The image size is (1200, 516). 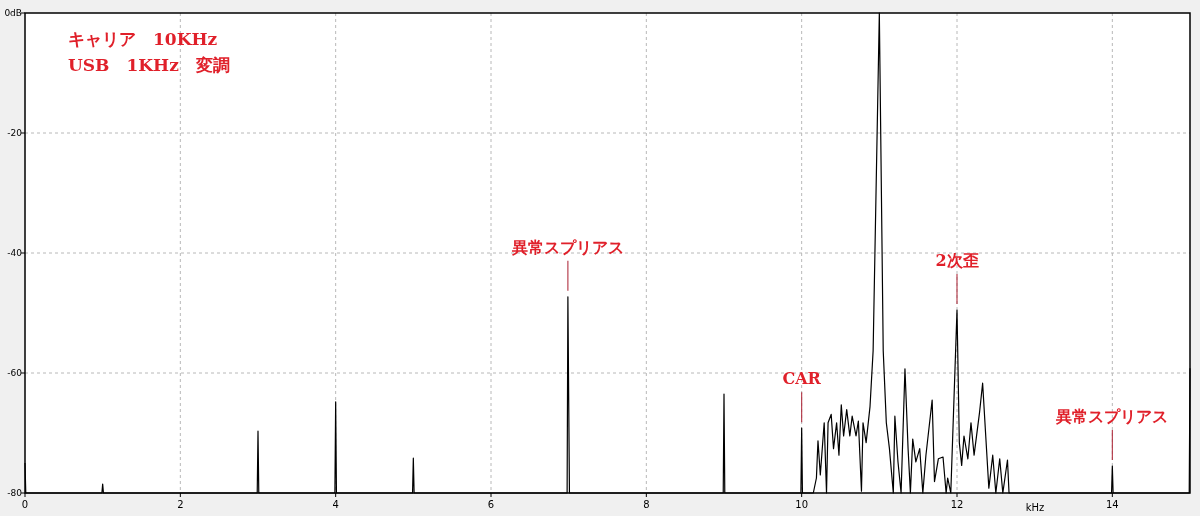 What do you see at coordinates (1112, 504) in the screenshot?
I see `x-tick-label: 14` at bounding box center [1112, 504].